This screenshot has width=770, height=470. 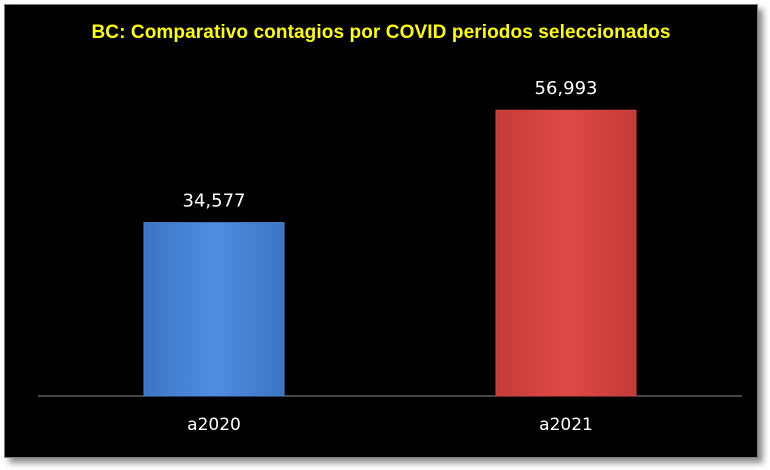 I want to click on x-tick-label-a2021: a2021, so click(x=566, y=425).